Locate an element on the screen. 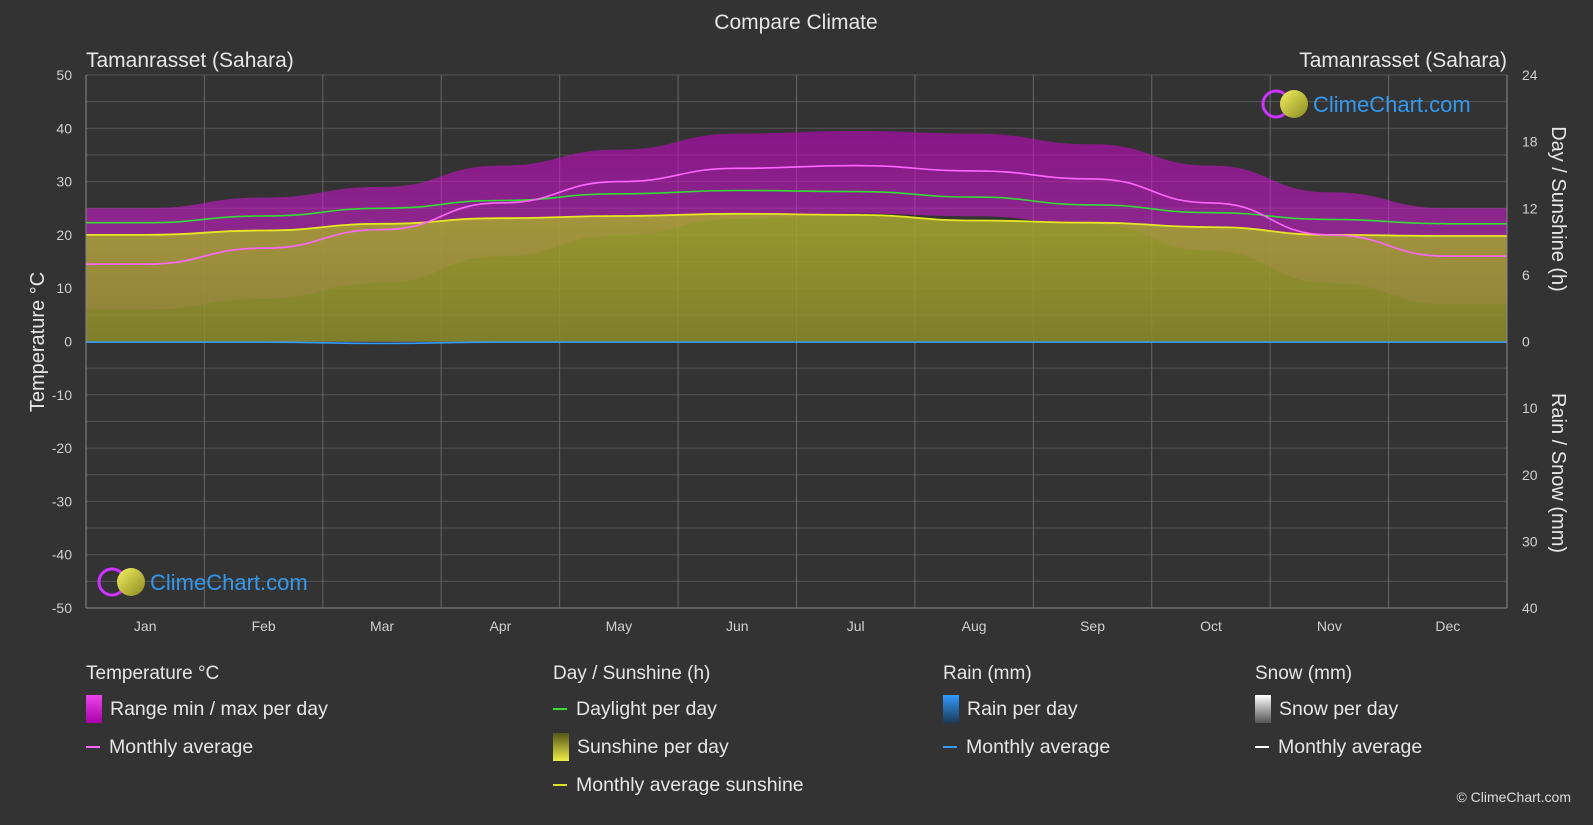 This screenshot has width=1593, height=825. location-left: Tamanrasset (Sahara) is located at coordinates (190, 60).